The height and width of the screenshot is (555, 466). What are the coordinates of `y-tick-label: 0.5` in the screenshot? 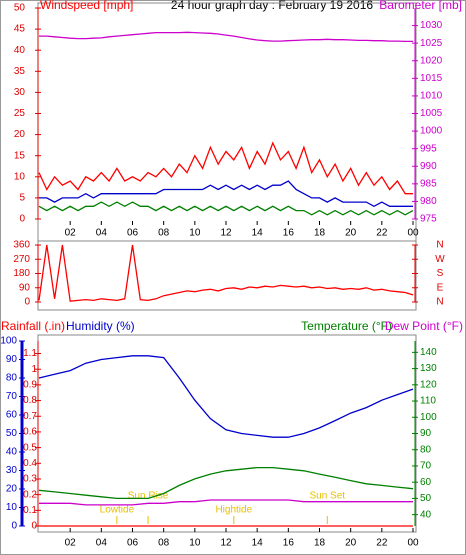 It's located at (30, 447).